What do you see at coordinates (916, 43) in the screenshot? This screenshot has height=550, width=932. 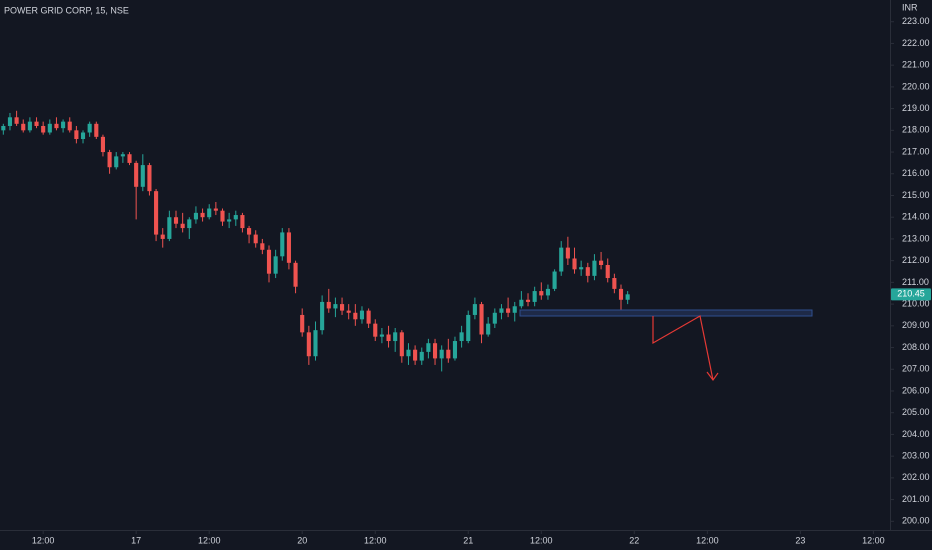 I see `y-tick-label: 222.00` at bounding box center [916, 43].